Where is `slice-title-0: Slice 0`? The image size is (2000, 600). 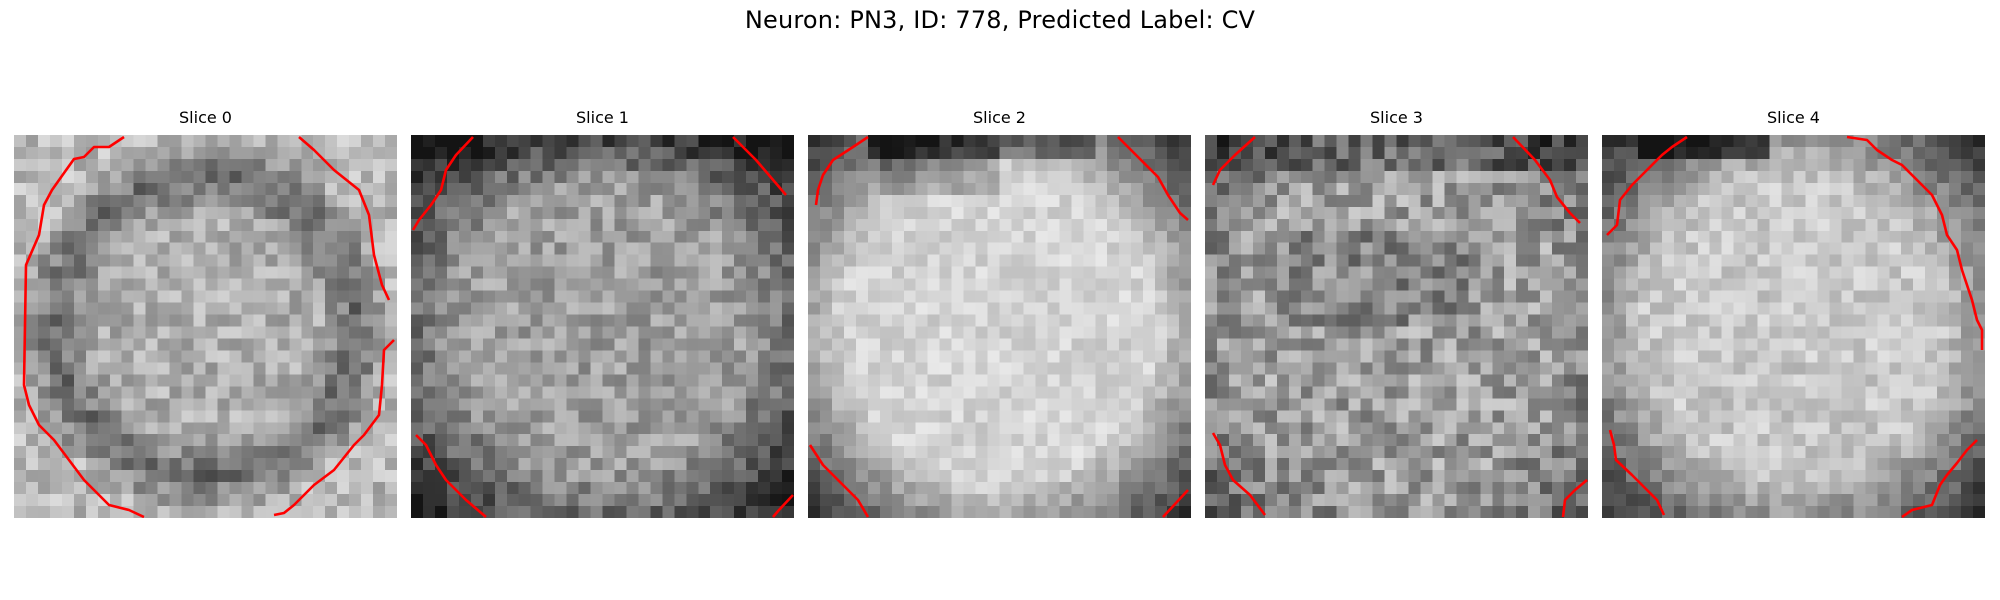 slice-title-0: Slice 0 is located at coordinates (205, 117).